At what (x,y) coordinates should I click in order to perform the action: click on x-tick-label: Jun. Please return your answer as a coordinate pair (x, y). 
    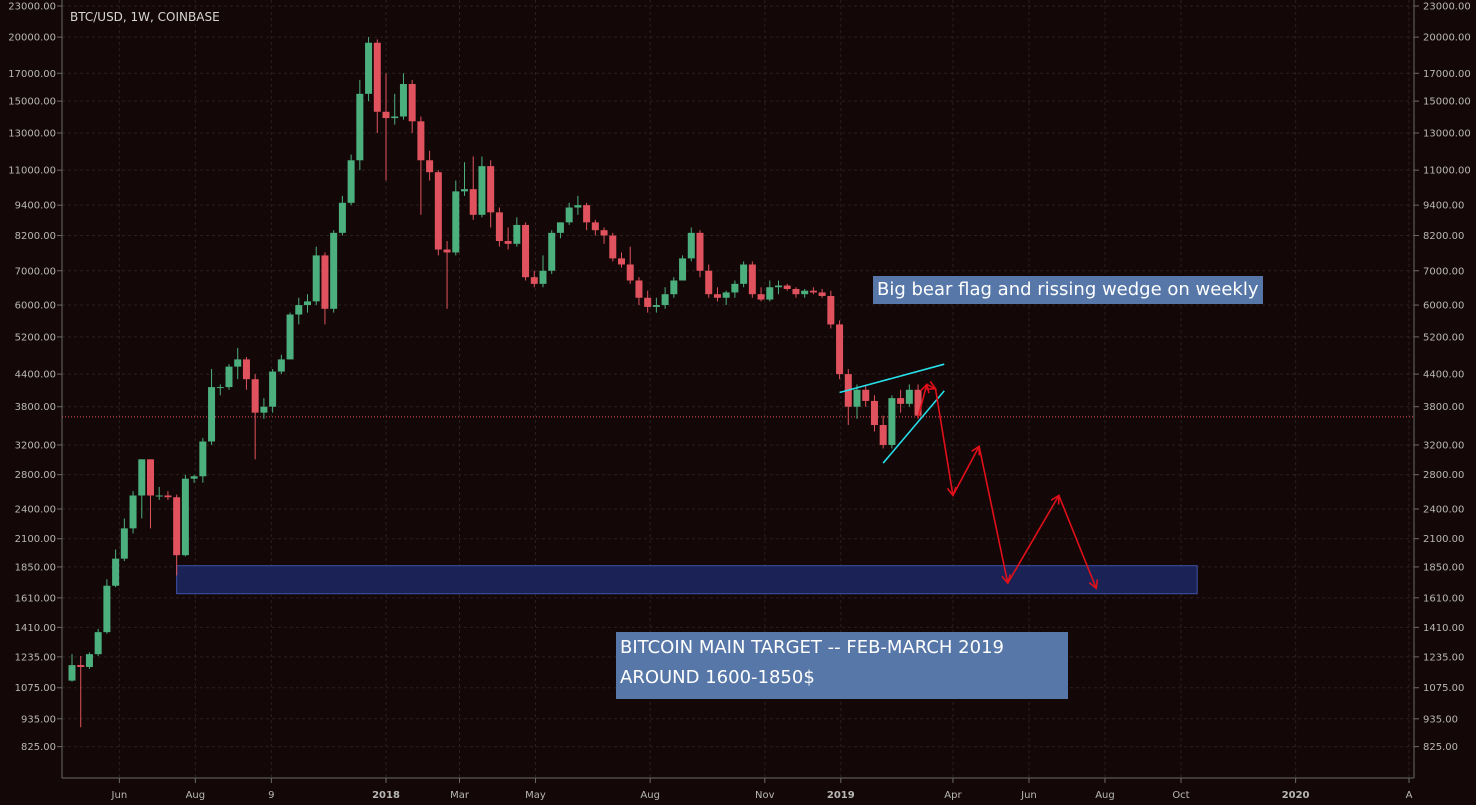
    Looking at the image, I should click on (1028, 795).